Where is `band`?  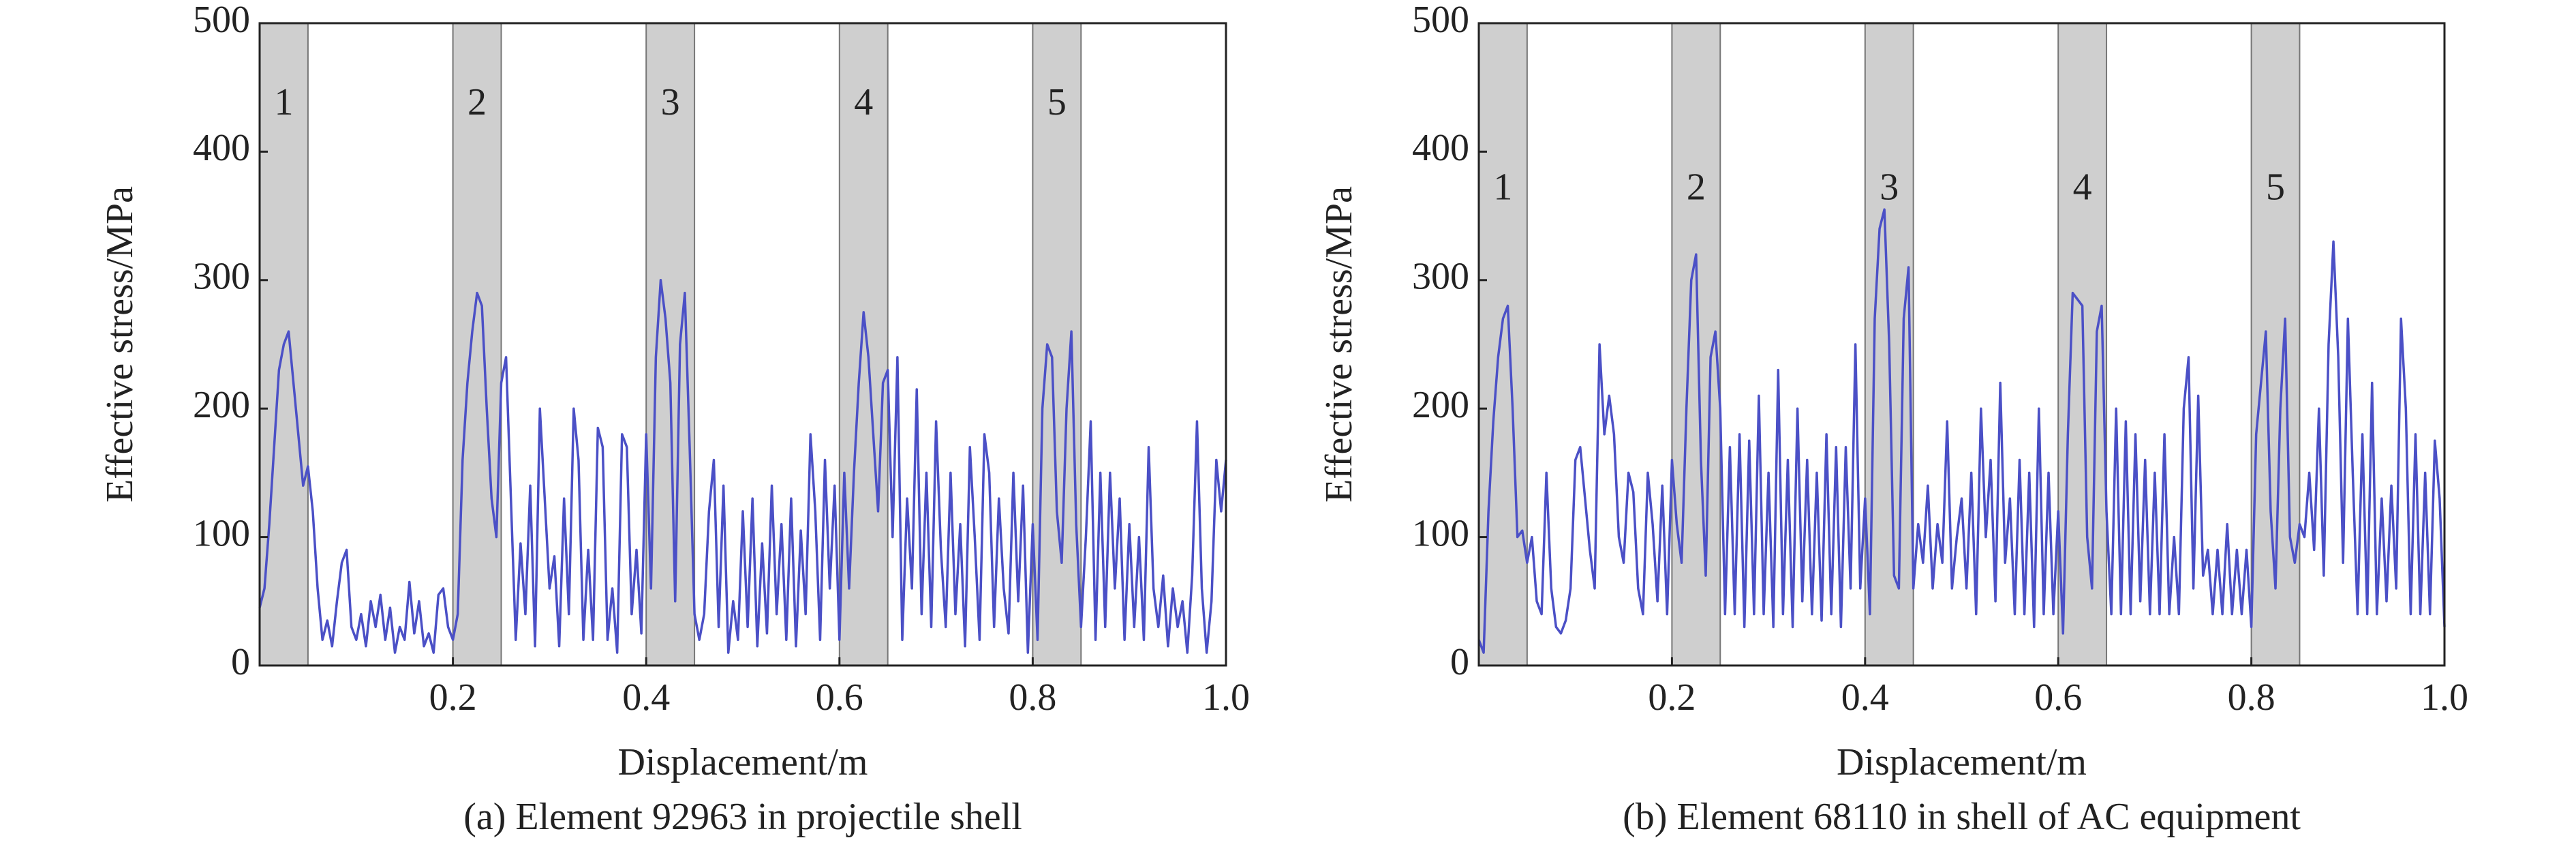 band is located at coordinates (477, 345).